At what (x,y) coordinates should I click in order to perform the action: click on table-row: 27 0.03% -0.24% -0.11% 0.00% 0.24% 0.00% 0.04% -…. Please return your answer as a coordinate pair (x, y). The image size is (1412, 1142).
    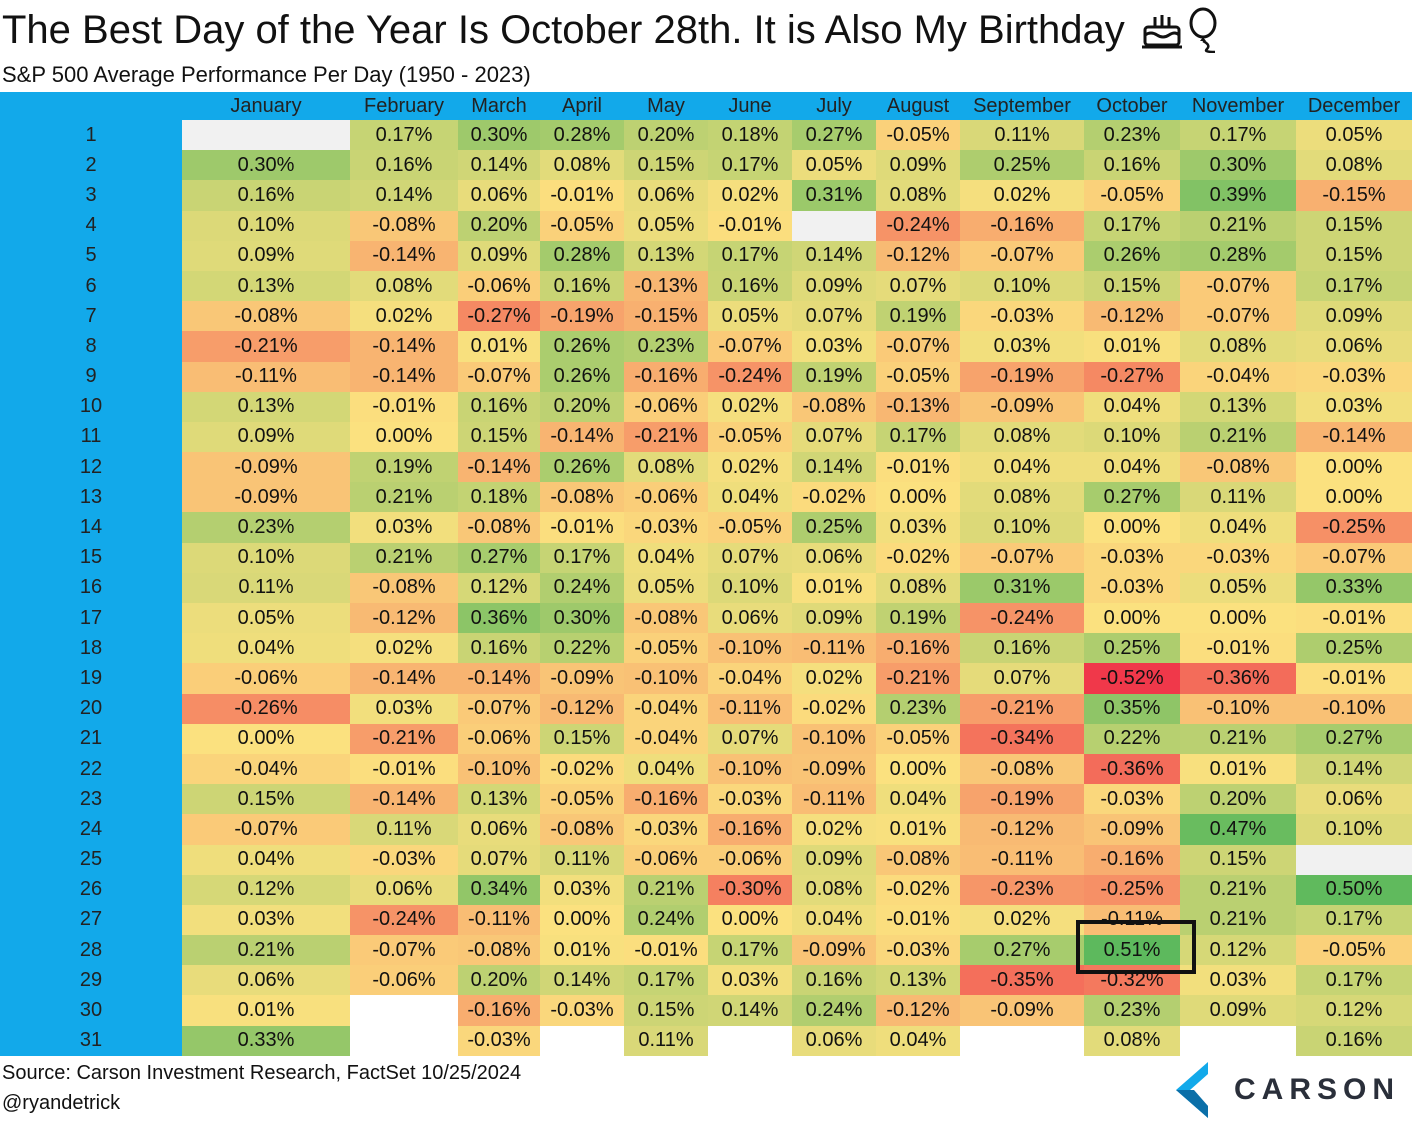
    Looking at the image, I should click on (706, 920).